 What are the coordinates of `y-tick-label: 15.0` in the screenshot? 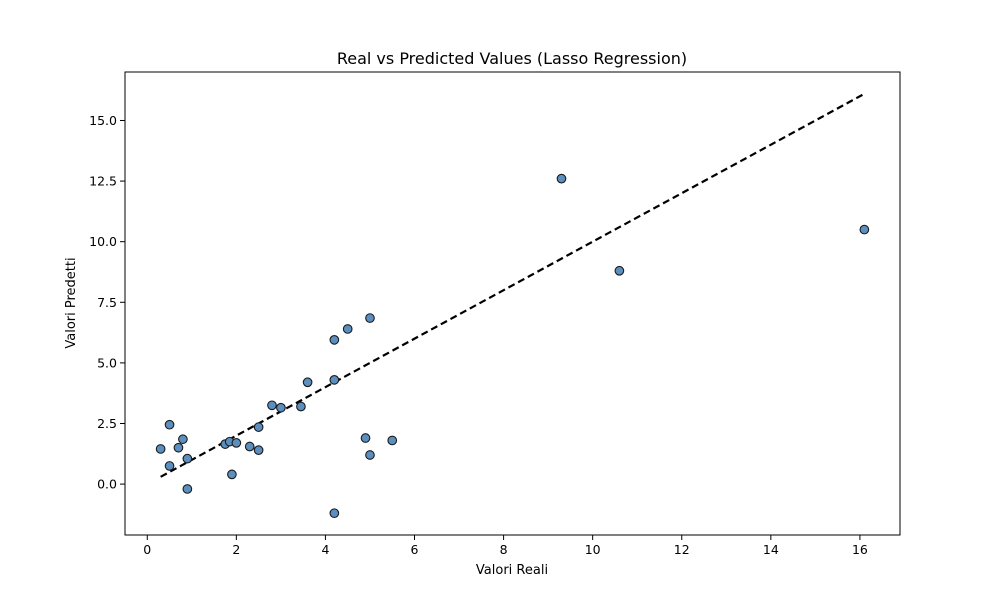 It's located at (103, 120).